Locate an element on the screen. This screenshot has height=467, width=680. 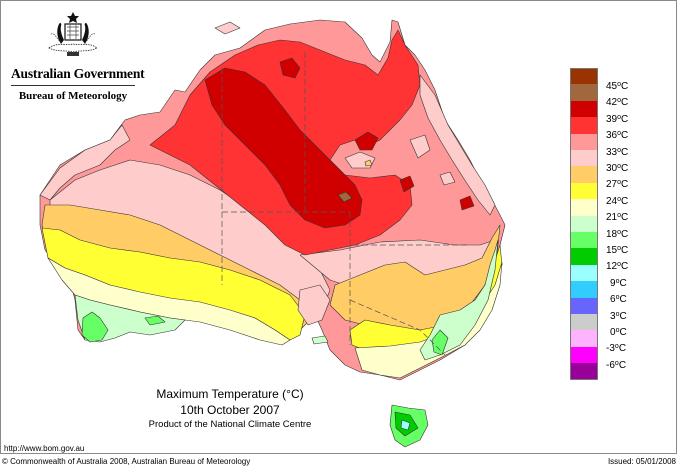
legend-label: 6oC is located at coordinates (618, 300).